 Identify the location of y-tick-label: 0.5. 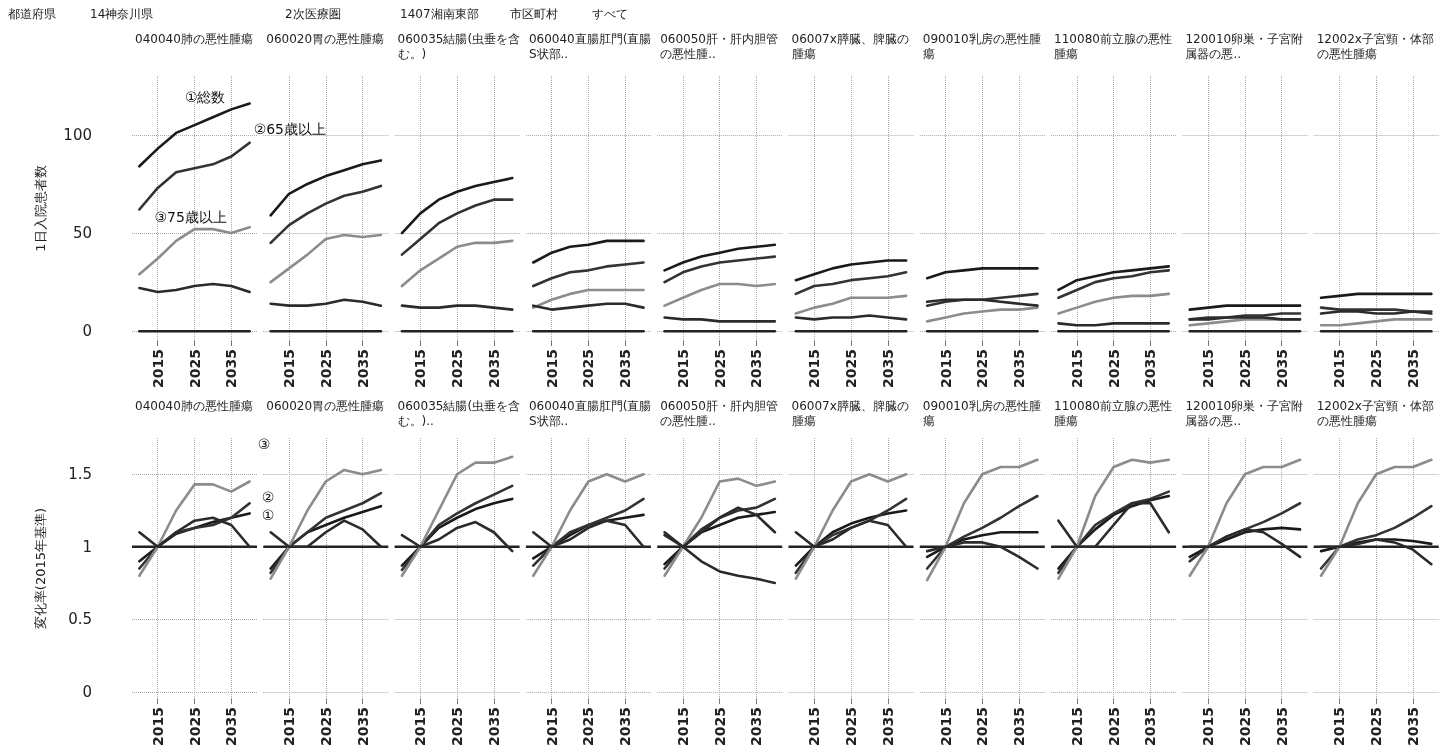
(80, 619).